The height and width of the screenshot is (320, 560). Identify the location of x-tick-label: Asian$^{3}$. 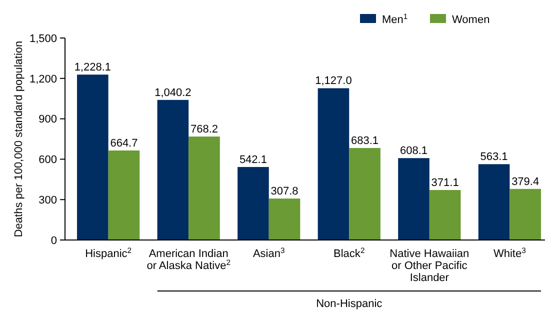
(268, 253).